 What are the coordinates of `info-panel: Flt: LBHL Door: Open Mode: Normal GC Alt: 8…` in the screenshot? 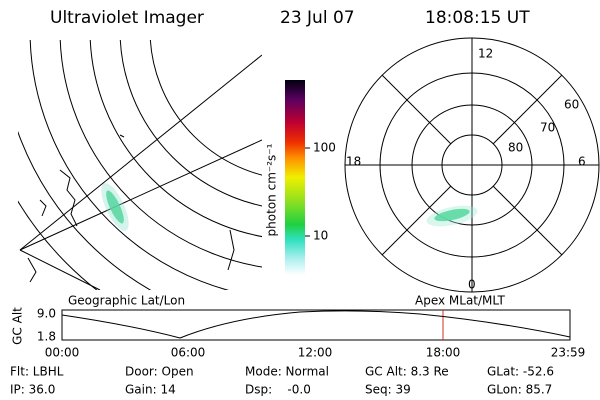 It's located at (282, 381).